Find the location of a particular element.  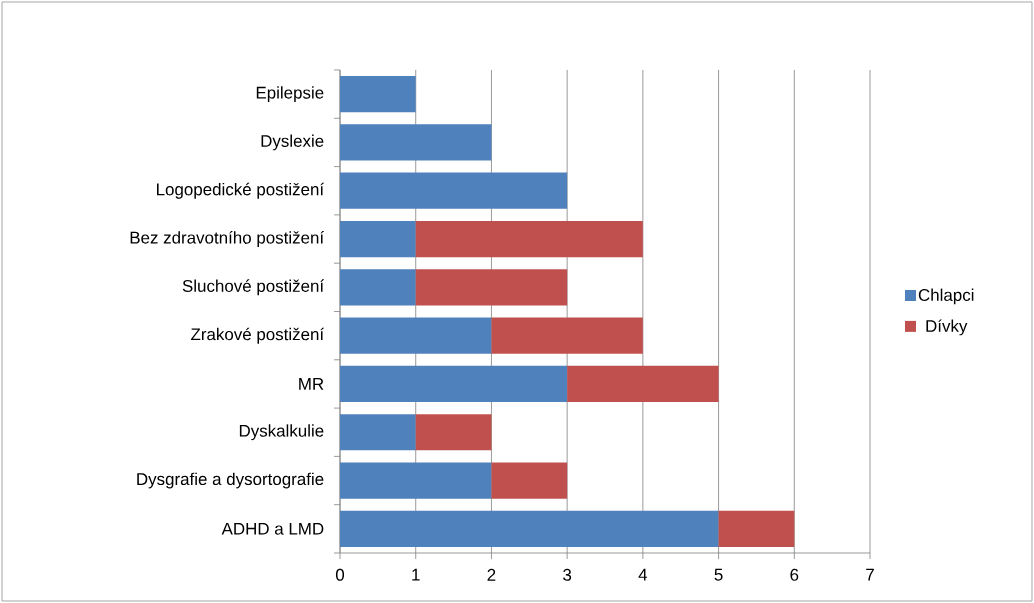

x-tick-label: 4 is located at coordinates (643, 574).